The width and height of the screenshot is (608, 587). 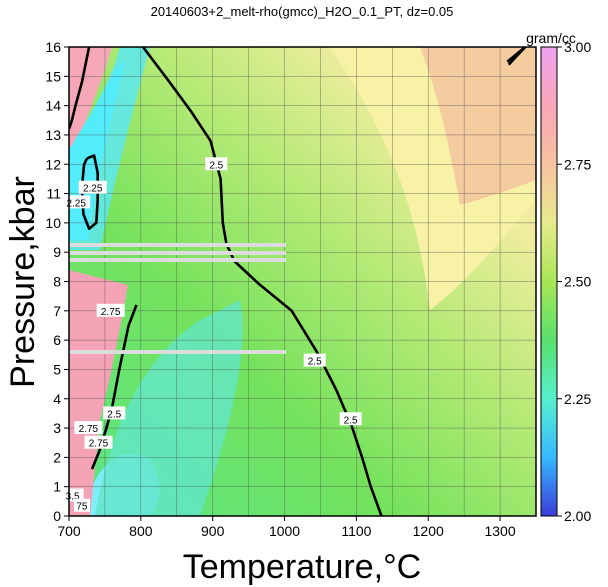 I want to click on contour-label: 3.5, so click(x=73, y=496).